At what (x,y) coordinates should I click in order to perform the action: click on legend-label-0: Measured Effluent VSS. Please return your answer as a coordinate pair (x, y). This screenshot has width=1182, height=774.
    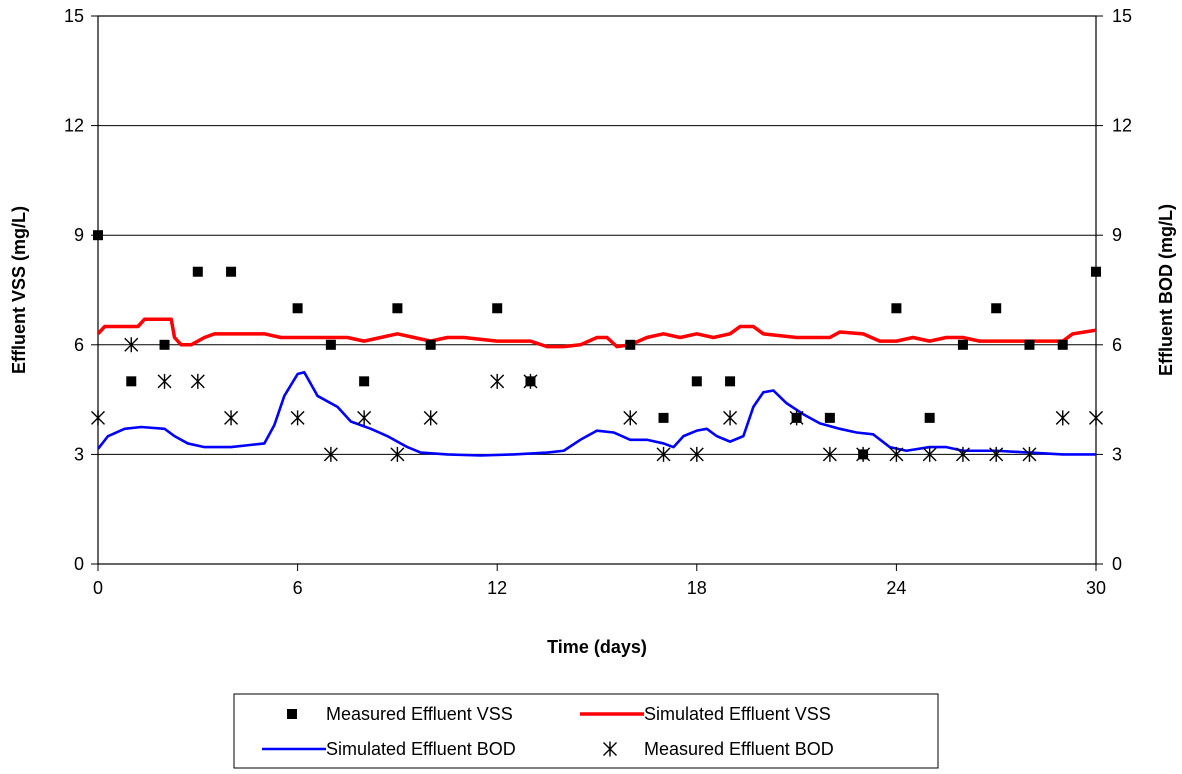
    Looking at the image, I should click on (419, 714).